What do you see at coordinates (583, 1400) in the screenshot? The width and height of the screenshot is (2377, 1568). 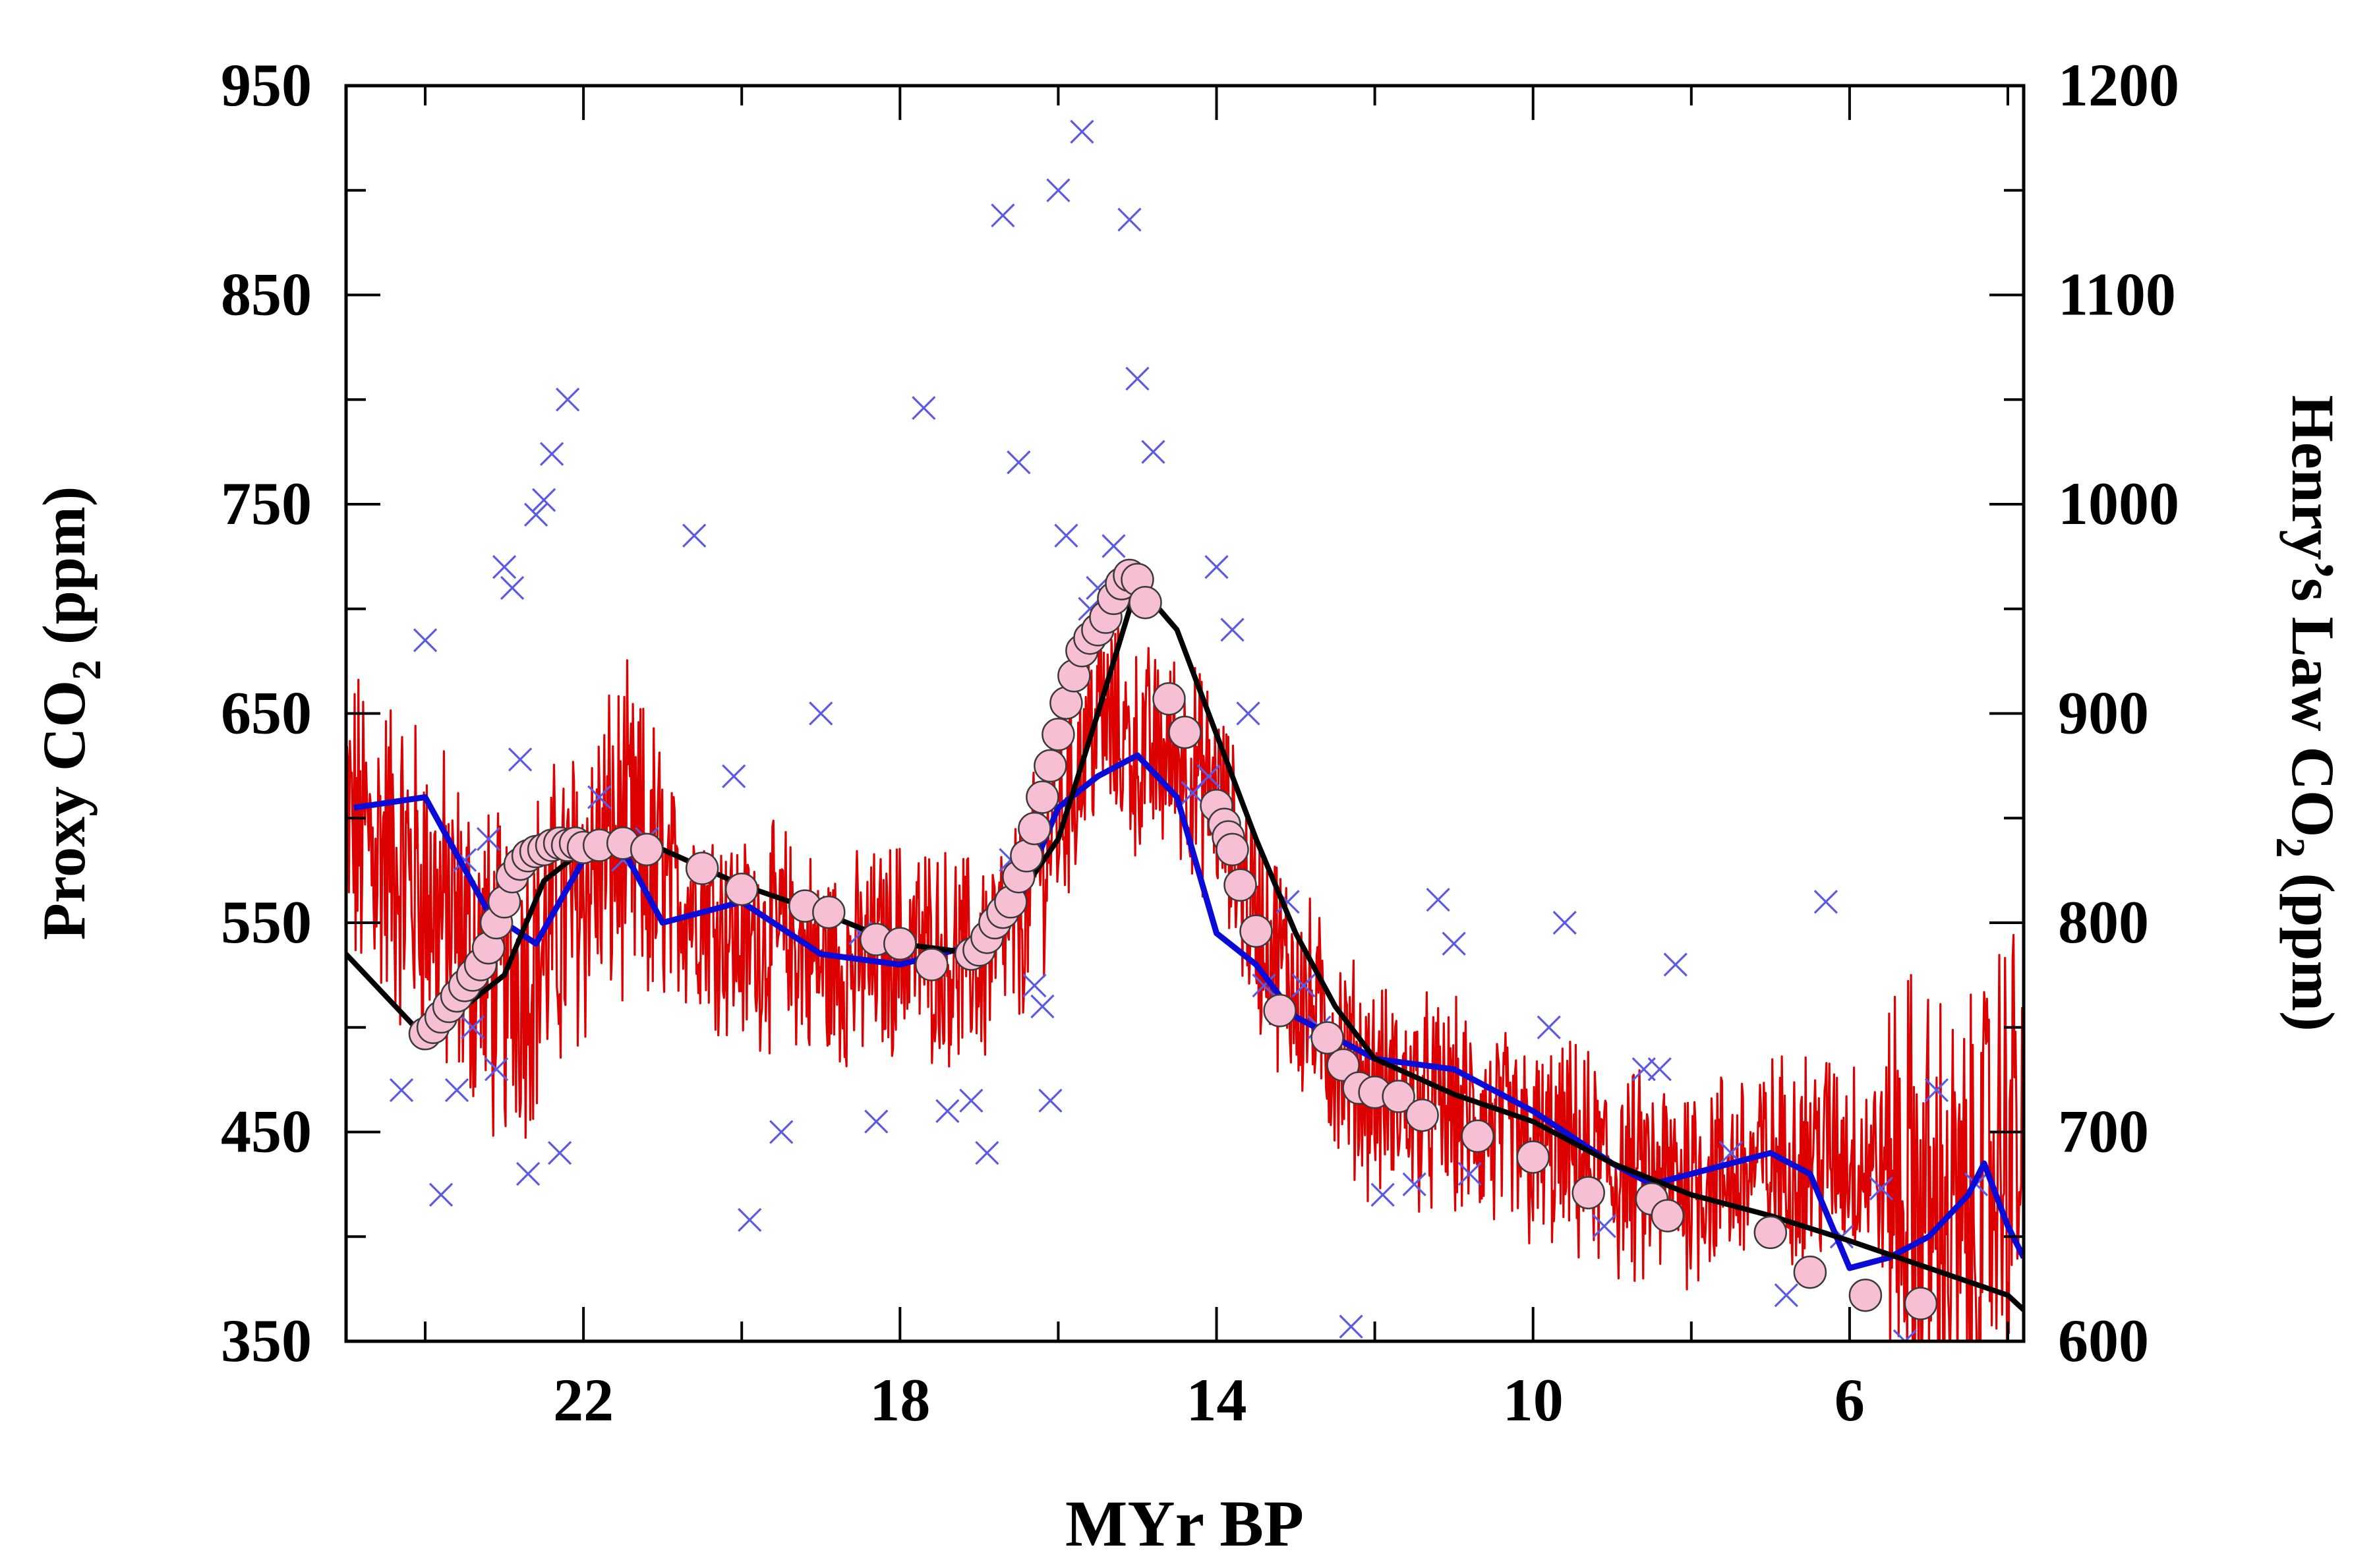 I see `x-tick-label: 22` at bounding box center [583, 1400].